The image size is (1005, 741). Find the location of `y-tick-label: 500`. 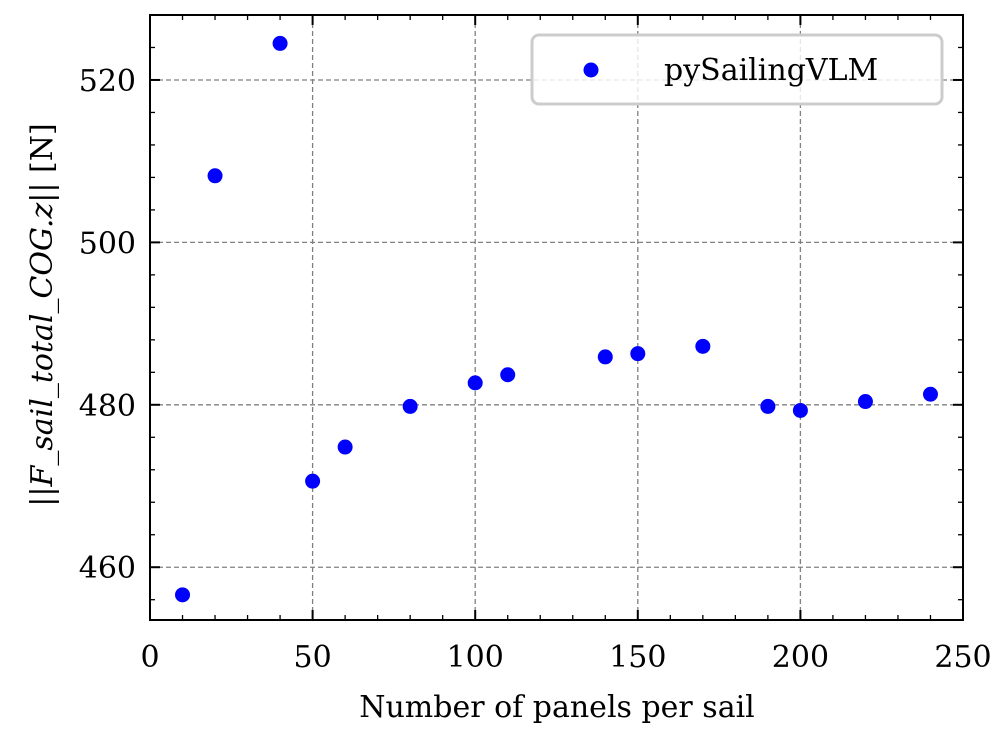

y-tick-label: 500 is located at coordinates (107, 243).